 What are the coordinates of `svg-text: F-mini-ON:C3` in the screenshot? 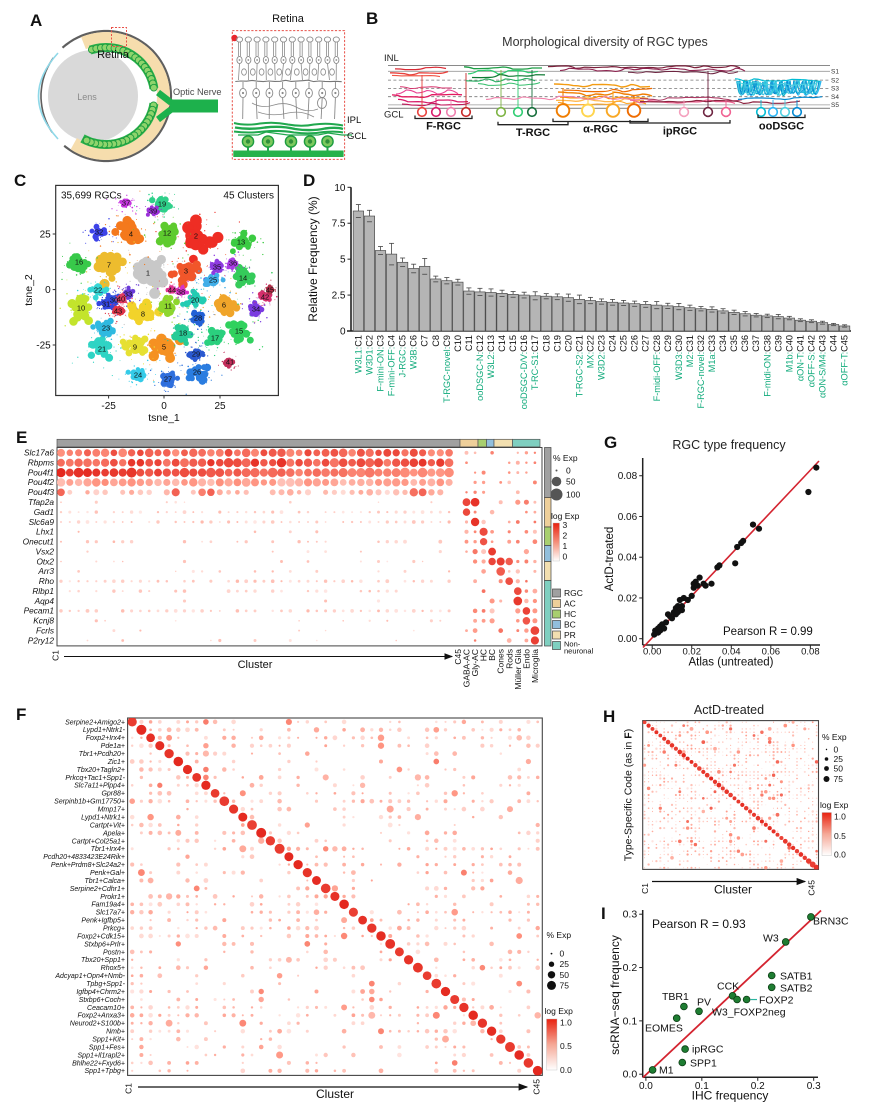 It's located at (381, 363).